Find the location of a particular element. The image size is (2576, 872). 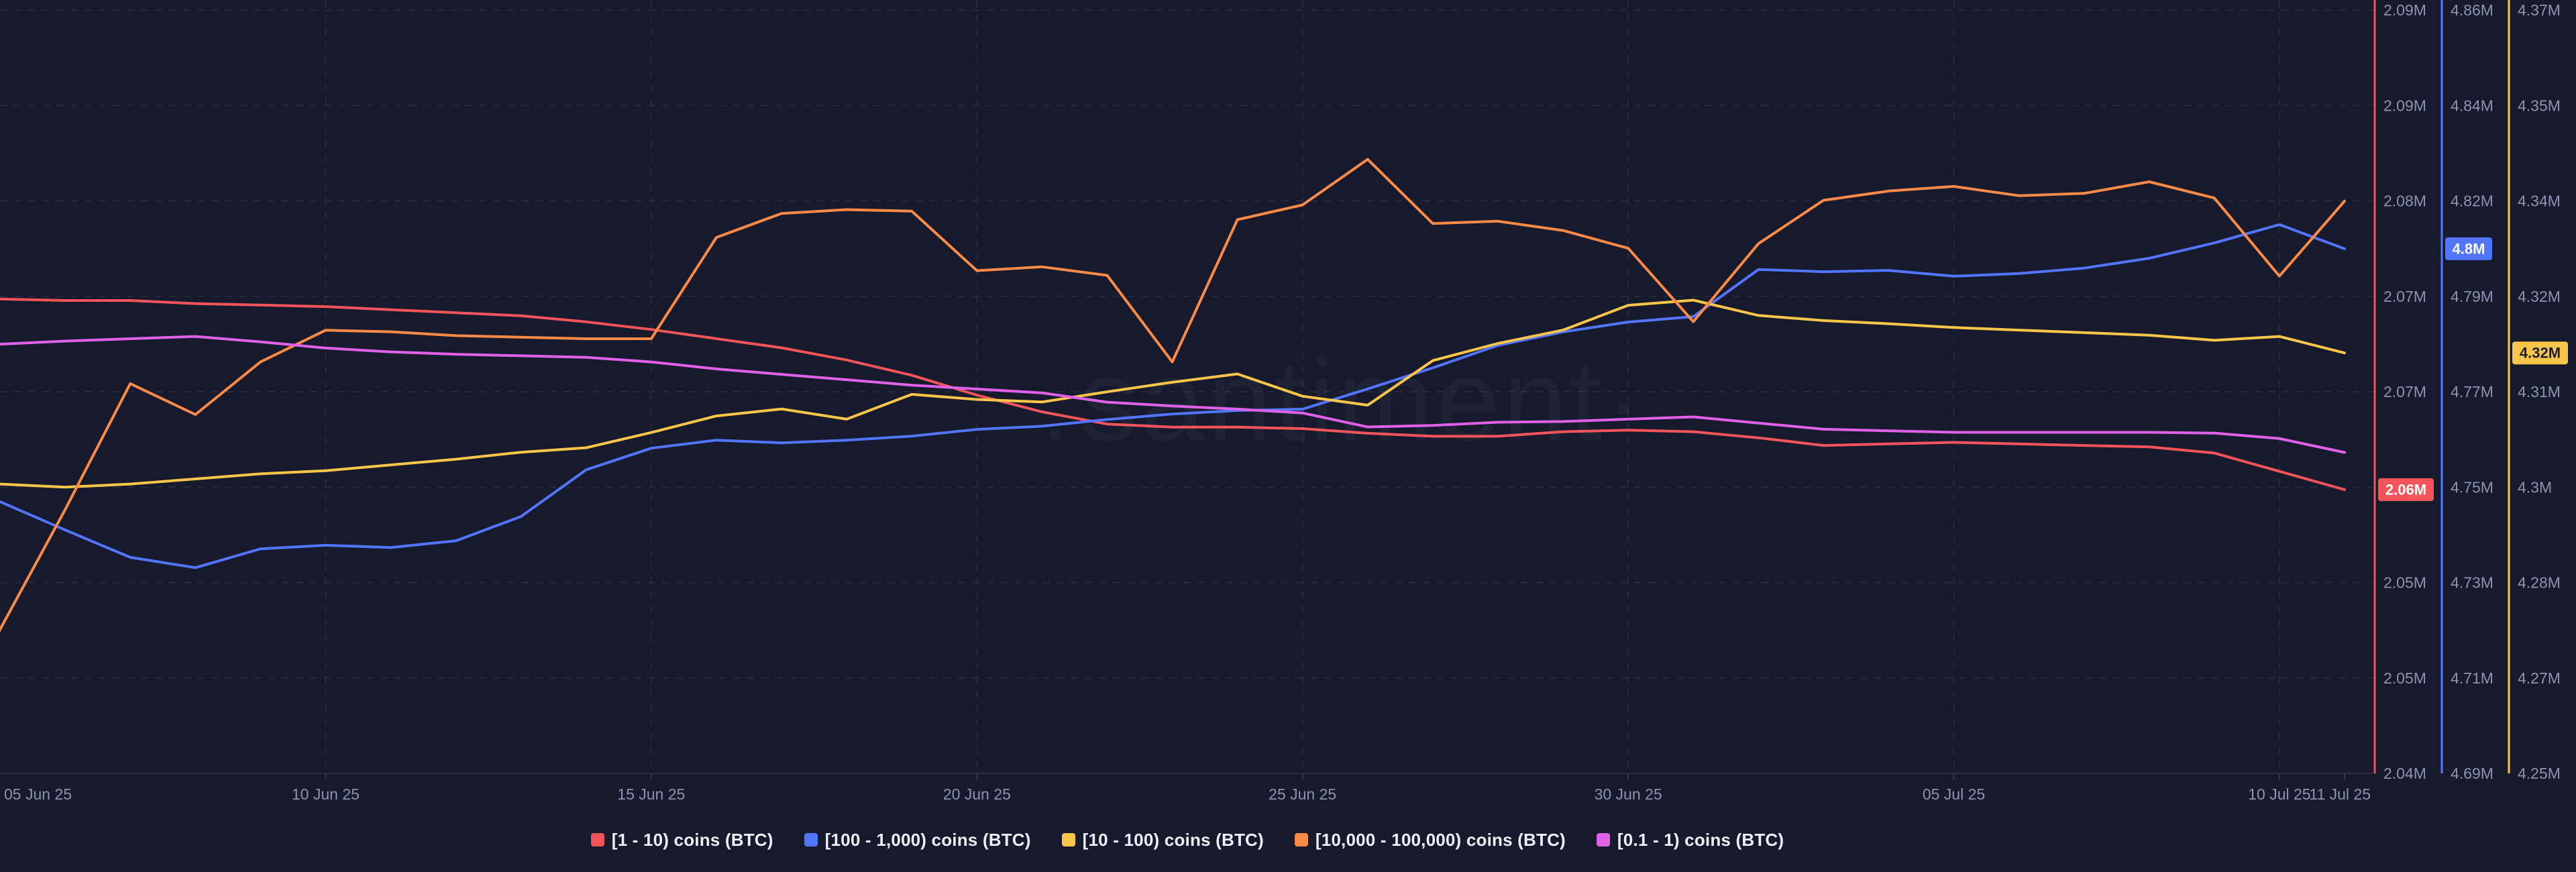

y-tick-label-yellow: 4.25M is located at coordinates (2539, 773).